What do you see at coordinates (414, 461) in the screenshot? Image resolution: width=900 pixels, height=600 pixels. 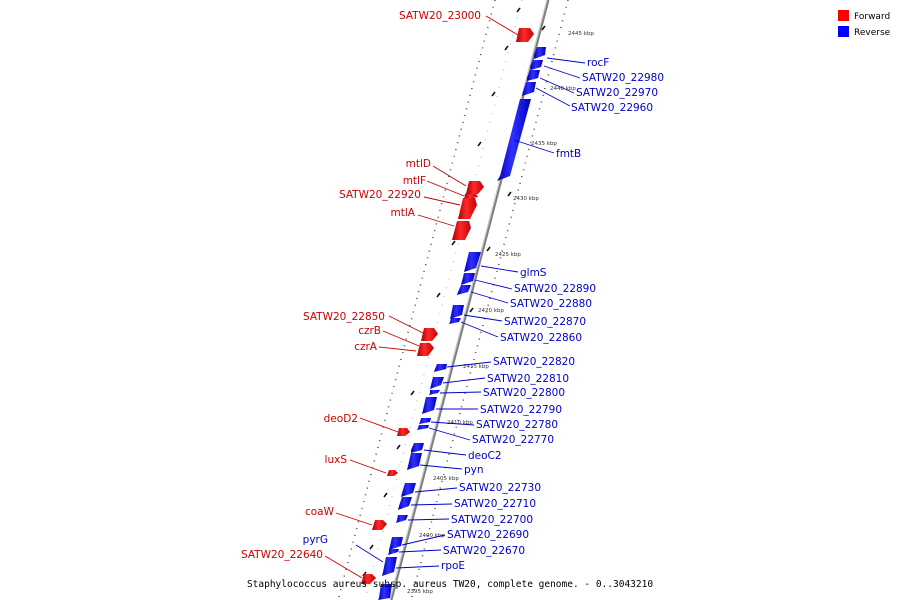 I see `gene-pyn` at bounding box center [414, 461].